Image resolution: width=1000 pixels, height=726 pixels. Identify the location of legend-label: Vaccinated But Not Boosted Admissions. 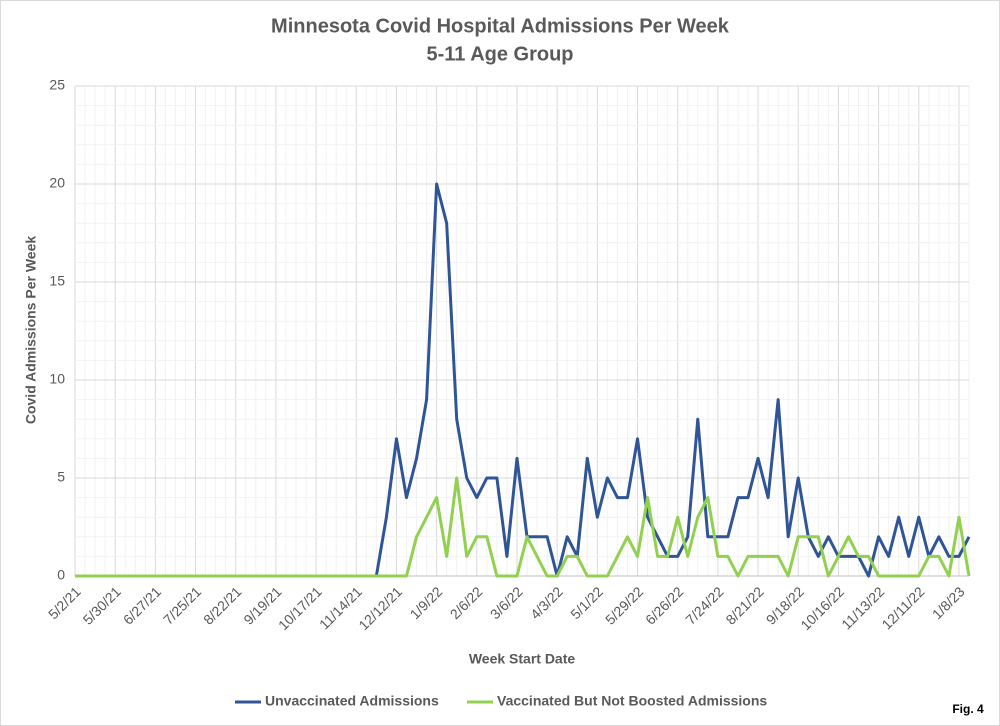
(632, 701).